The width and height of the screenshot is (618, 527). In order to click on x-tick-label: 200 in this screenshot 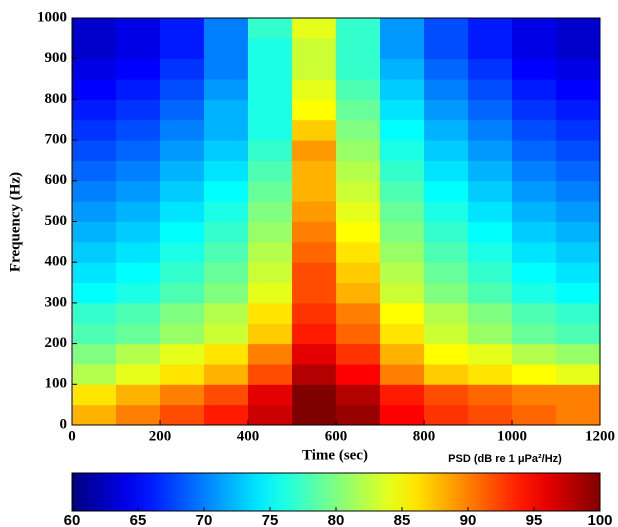, I will do `click(160, 436)`.